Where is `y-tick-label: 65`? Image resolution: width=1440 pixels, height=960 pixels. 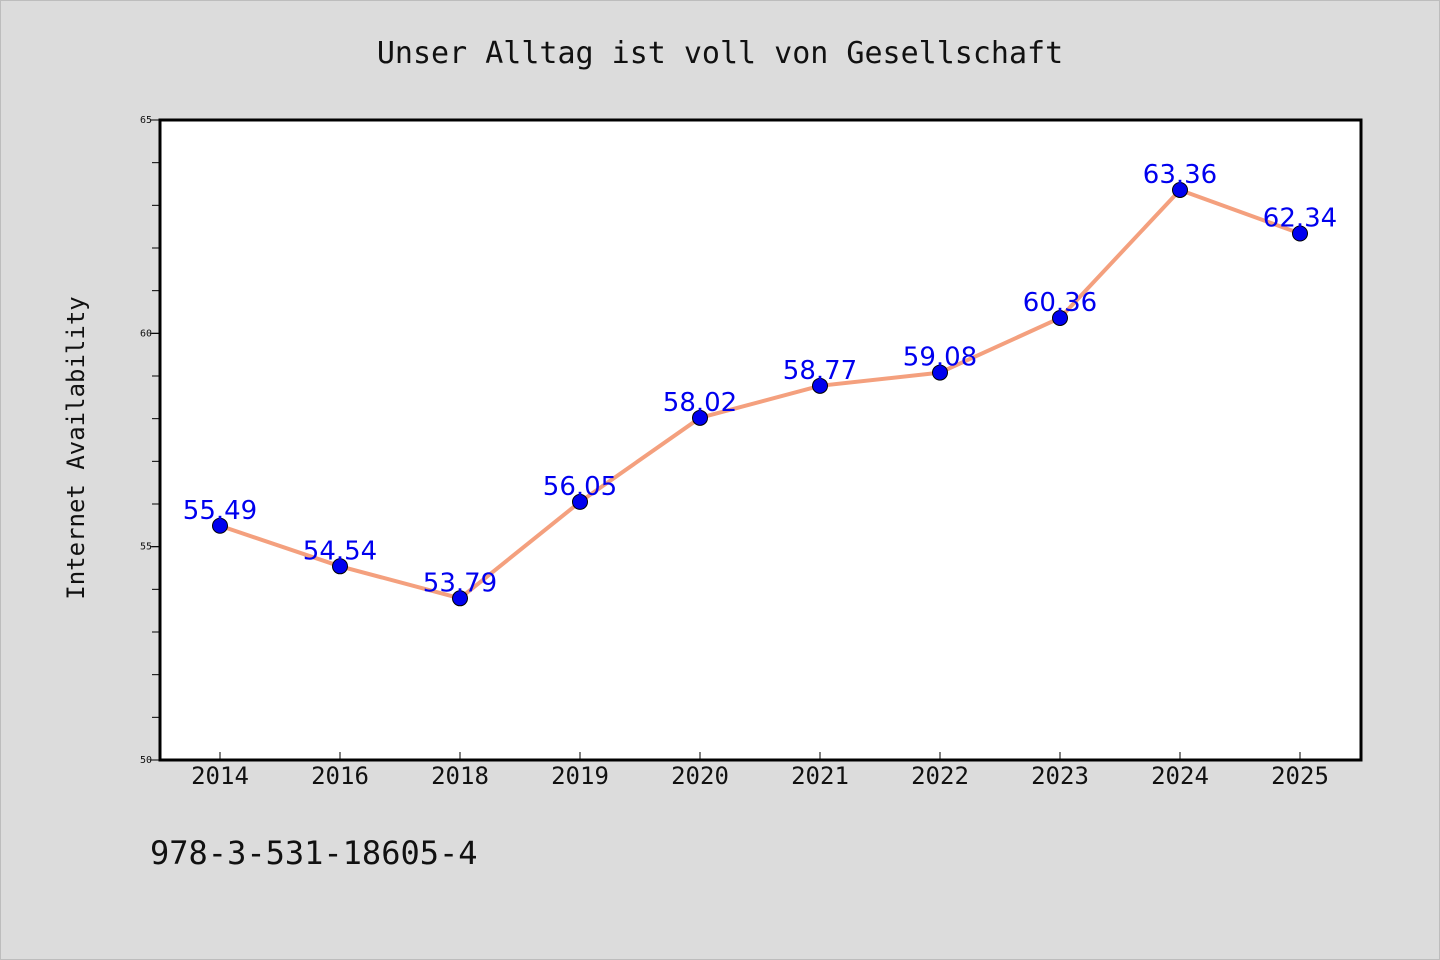
y-tick-label: 65 is located at coordinates (146, 120).